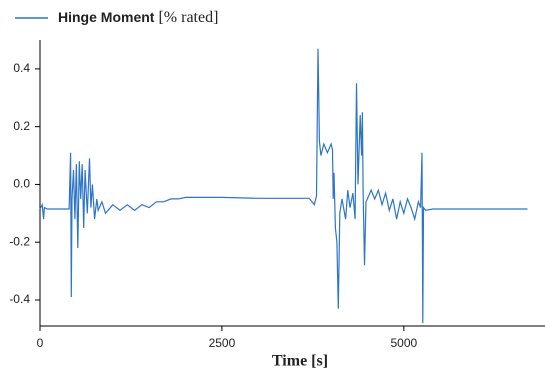  Describe the element at coordinates (222, 343) in the screenshot. I see `x-tick-label: 2500` at that location.